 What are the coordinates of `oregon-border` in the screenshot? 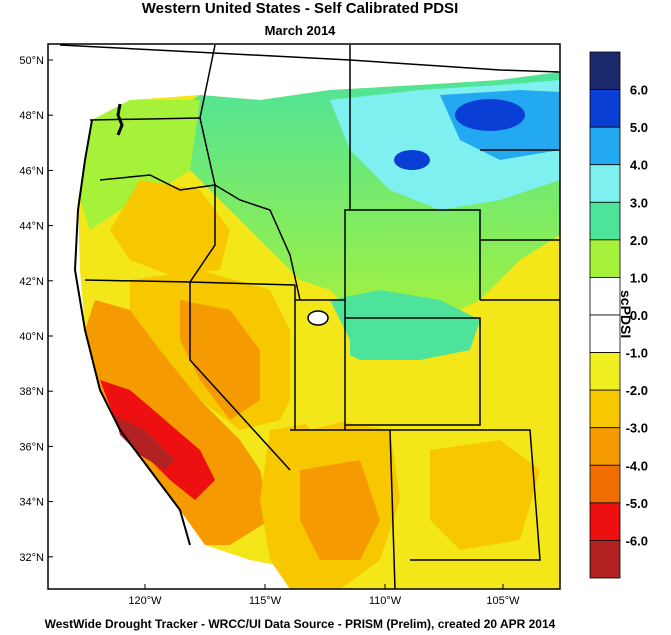 It's located at (150, 234).